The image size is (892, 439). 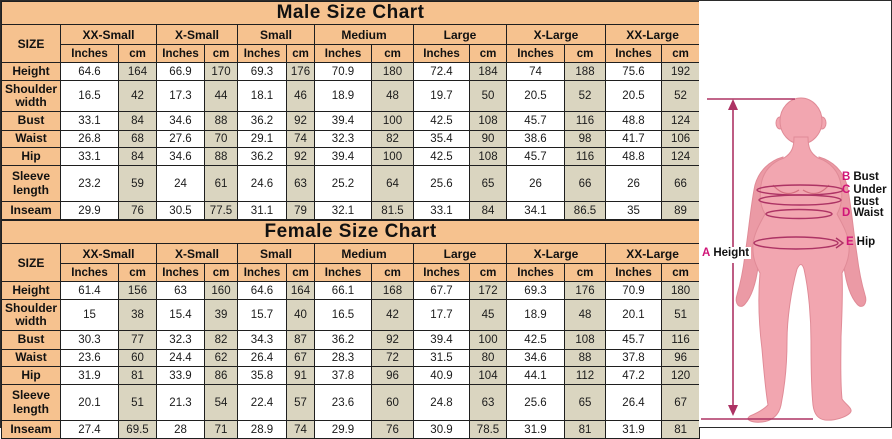 What do you see at coordinates (31, 315) in the screenshot?
I see `row-label: Shoulder width` at bounding box center [31, 315].